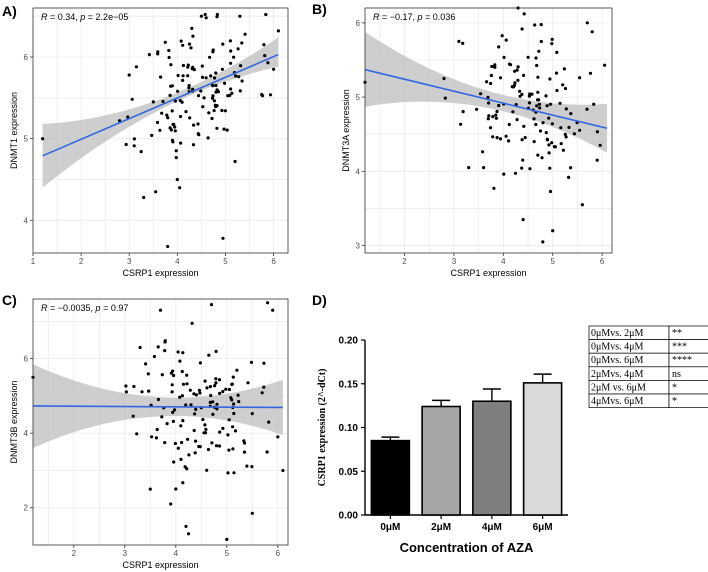 Image resolution: width=708 pixels, height=572 pixels. What do you see at coordinates (618, 387) in the screenshot?
I see `comparison-label: 2μM vs. 6μM` at bounding box center [618, 387].